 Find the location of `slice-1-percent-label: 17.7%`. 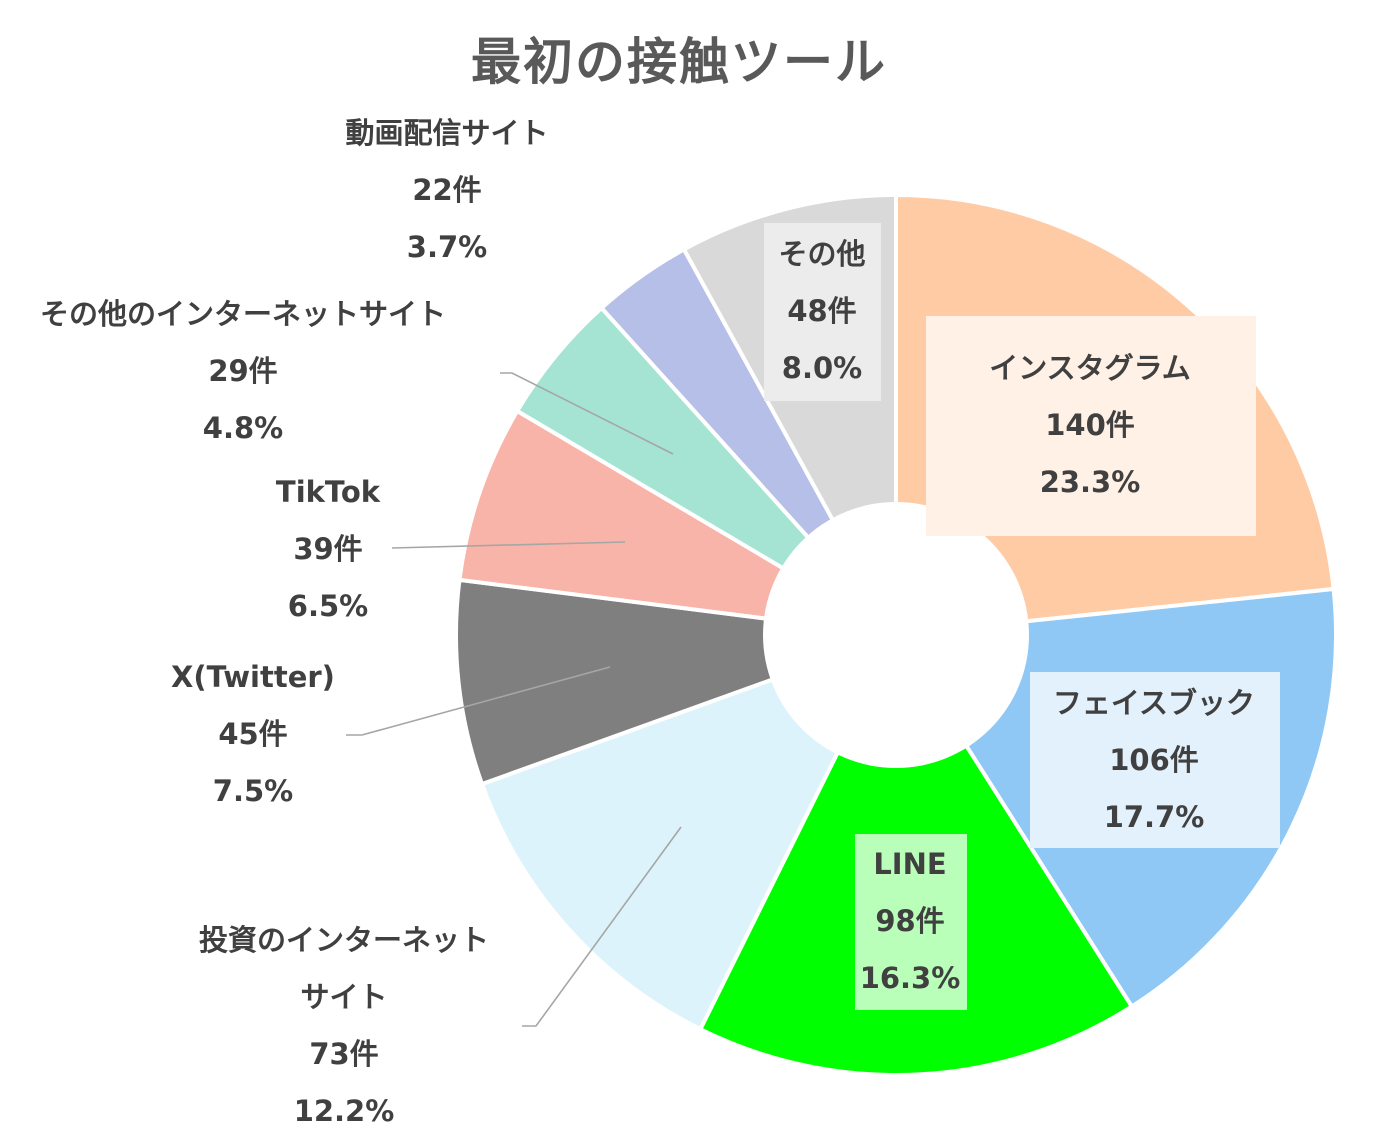

slice-1-percent-label: 17.7% is located at coordinates (1154, 817).